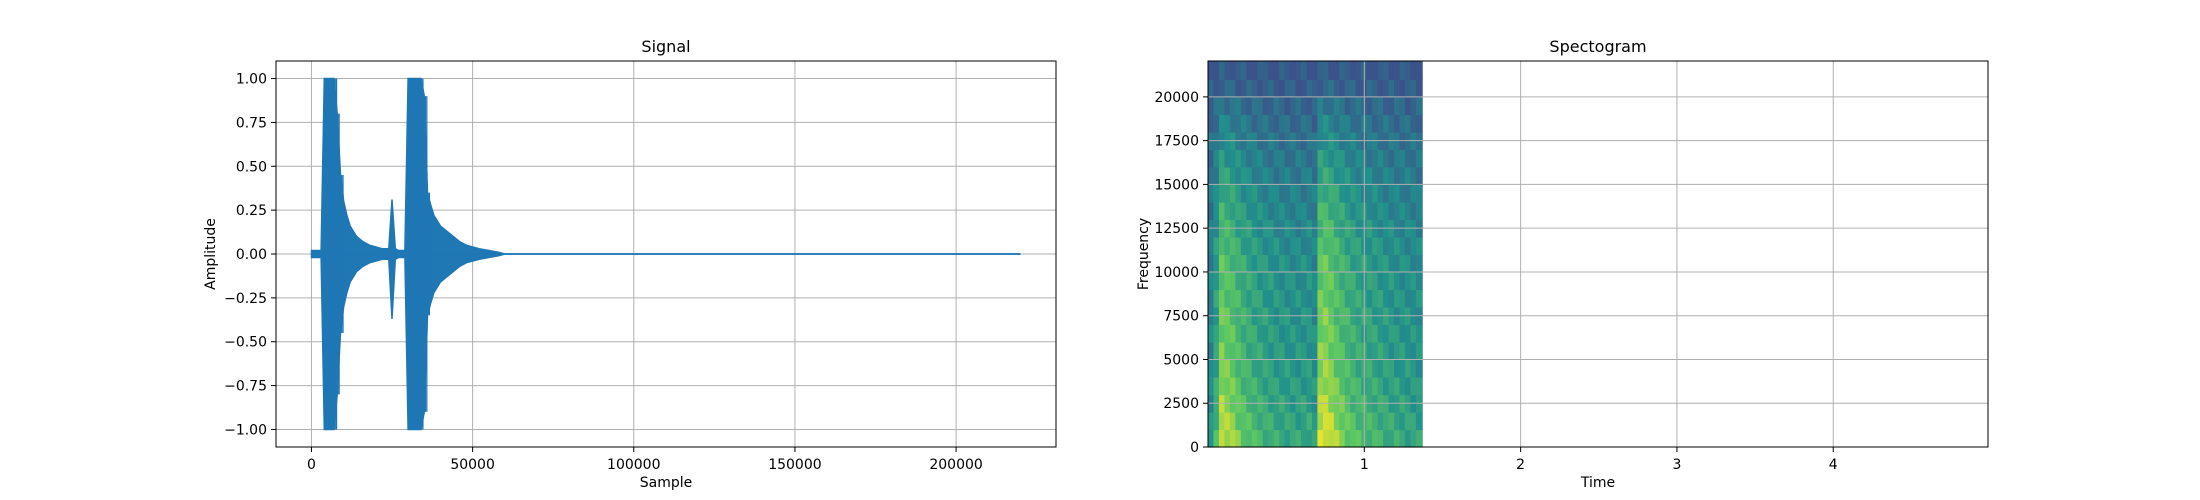 This screenshot has height=500, width=2200. Describe the element at coordinates (251, 255) in the screenshot. I see `signal-y-tick-label: 0.00` at that location.